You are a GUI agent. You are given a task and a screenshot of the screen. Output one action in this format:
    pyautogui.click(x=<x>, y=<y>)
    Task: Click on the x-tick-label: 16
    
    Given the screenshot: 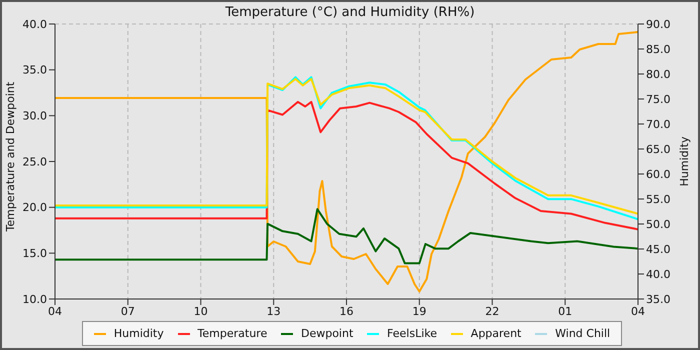 What is the action you would take?
    pyautogui.click(x=347, y=311)
    